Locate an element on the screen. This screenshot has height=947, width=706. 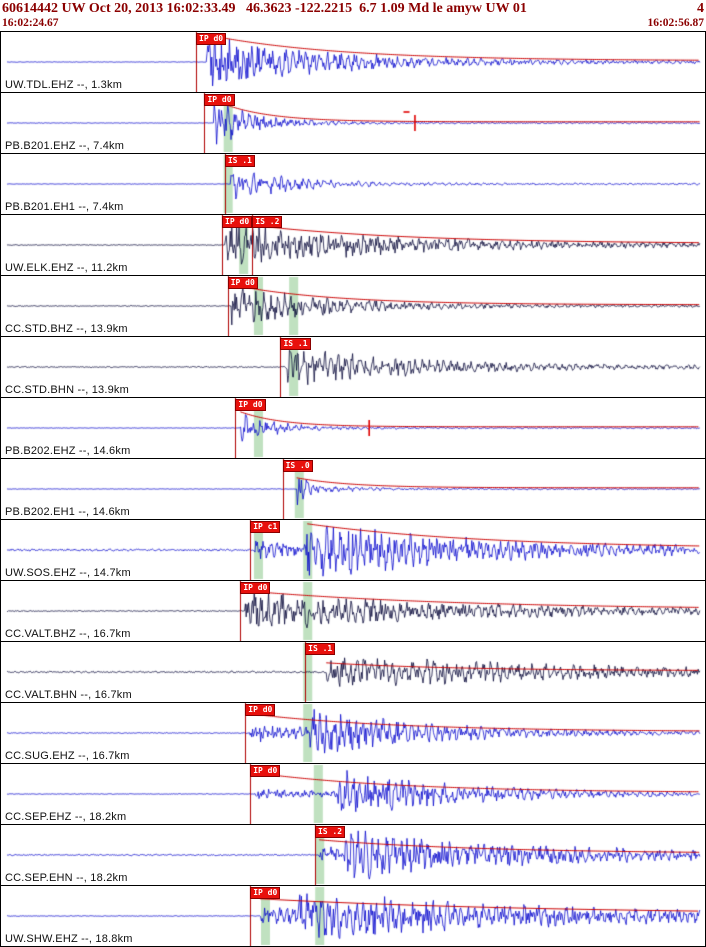
trace-row: CC.SEP.EHZ --, 18.2km IP d0 is located at coordinates (353, 794).